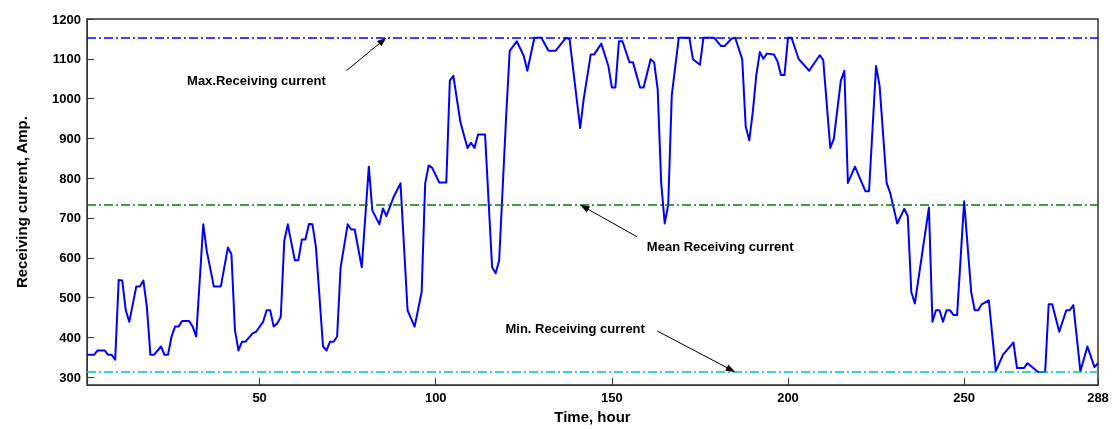 The image size is (1113, 429). Describe the element at coordinates (66, 59) in the screenshot. I see `y-tick-label: 1100` at that location.